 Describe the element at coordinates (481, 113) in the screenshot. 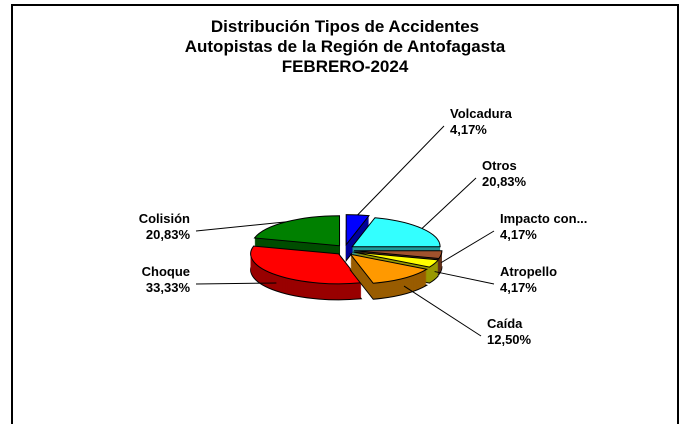

I see `slice-label: Volcadura` at that location.